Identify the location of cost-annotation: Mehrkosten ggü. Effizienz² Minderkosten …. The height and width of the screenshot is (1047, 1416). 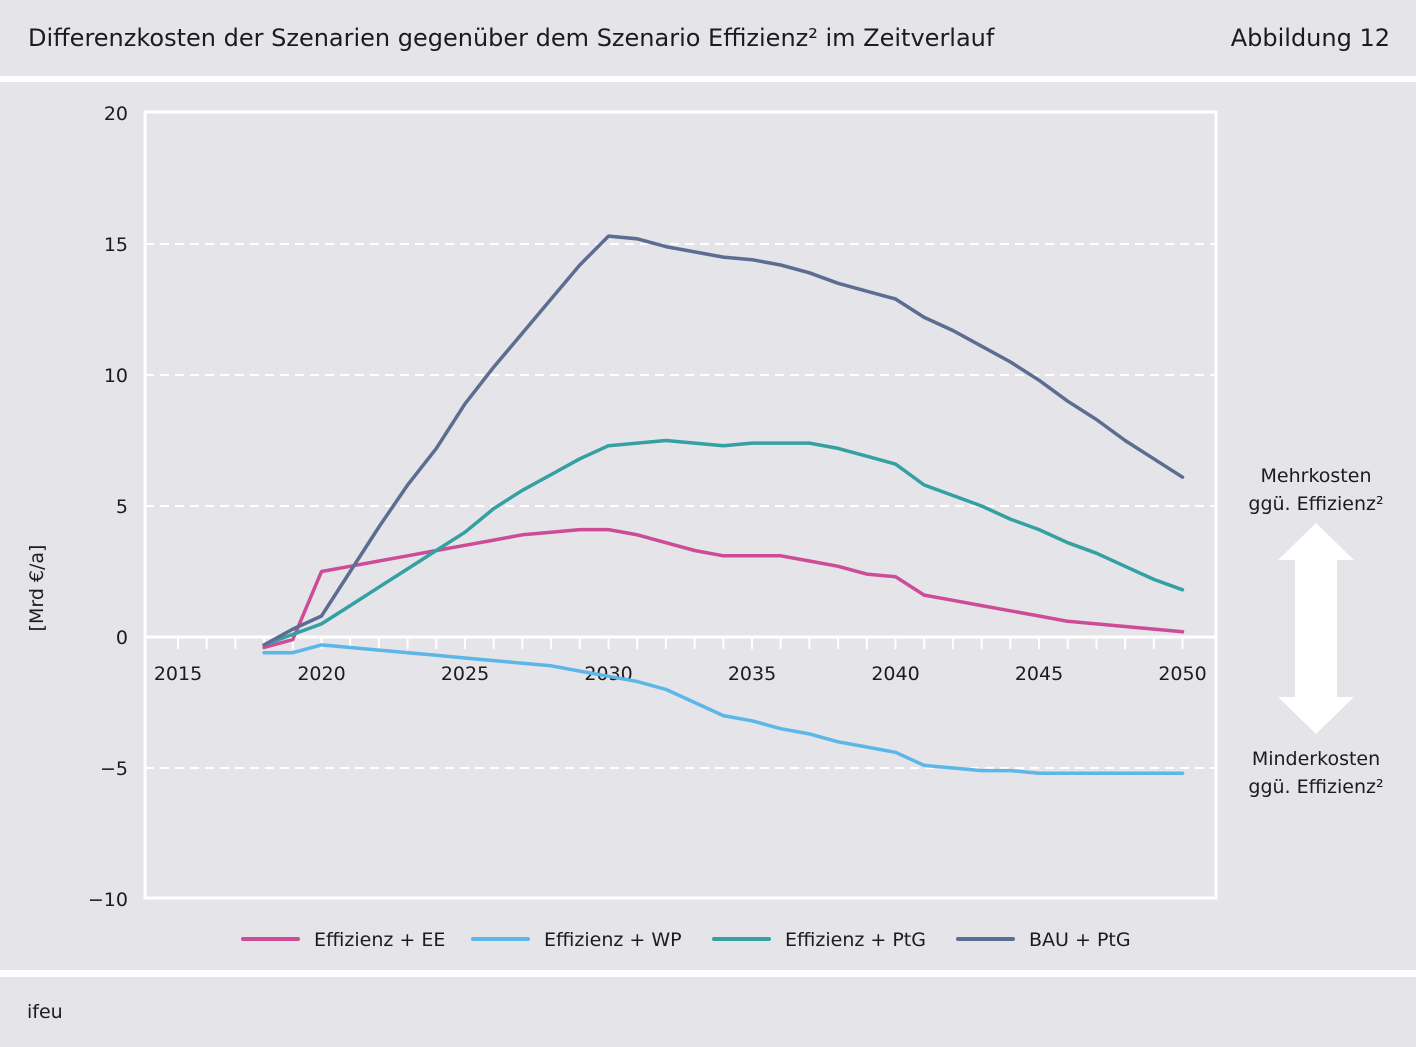
(1315, 631).